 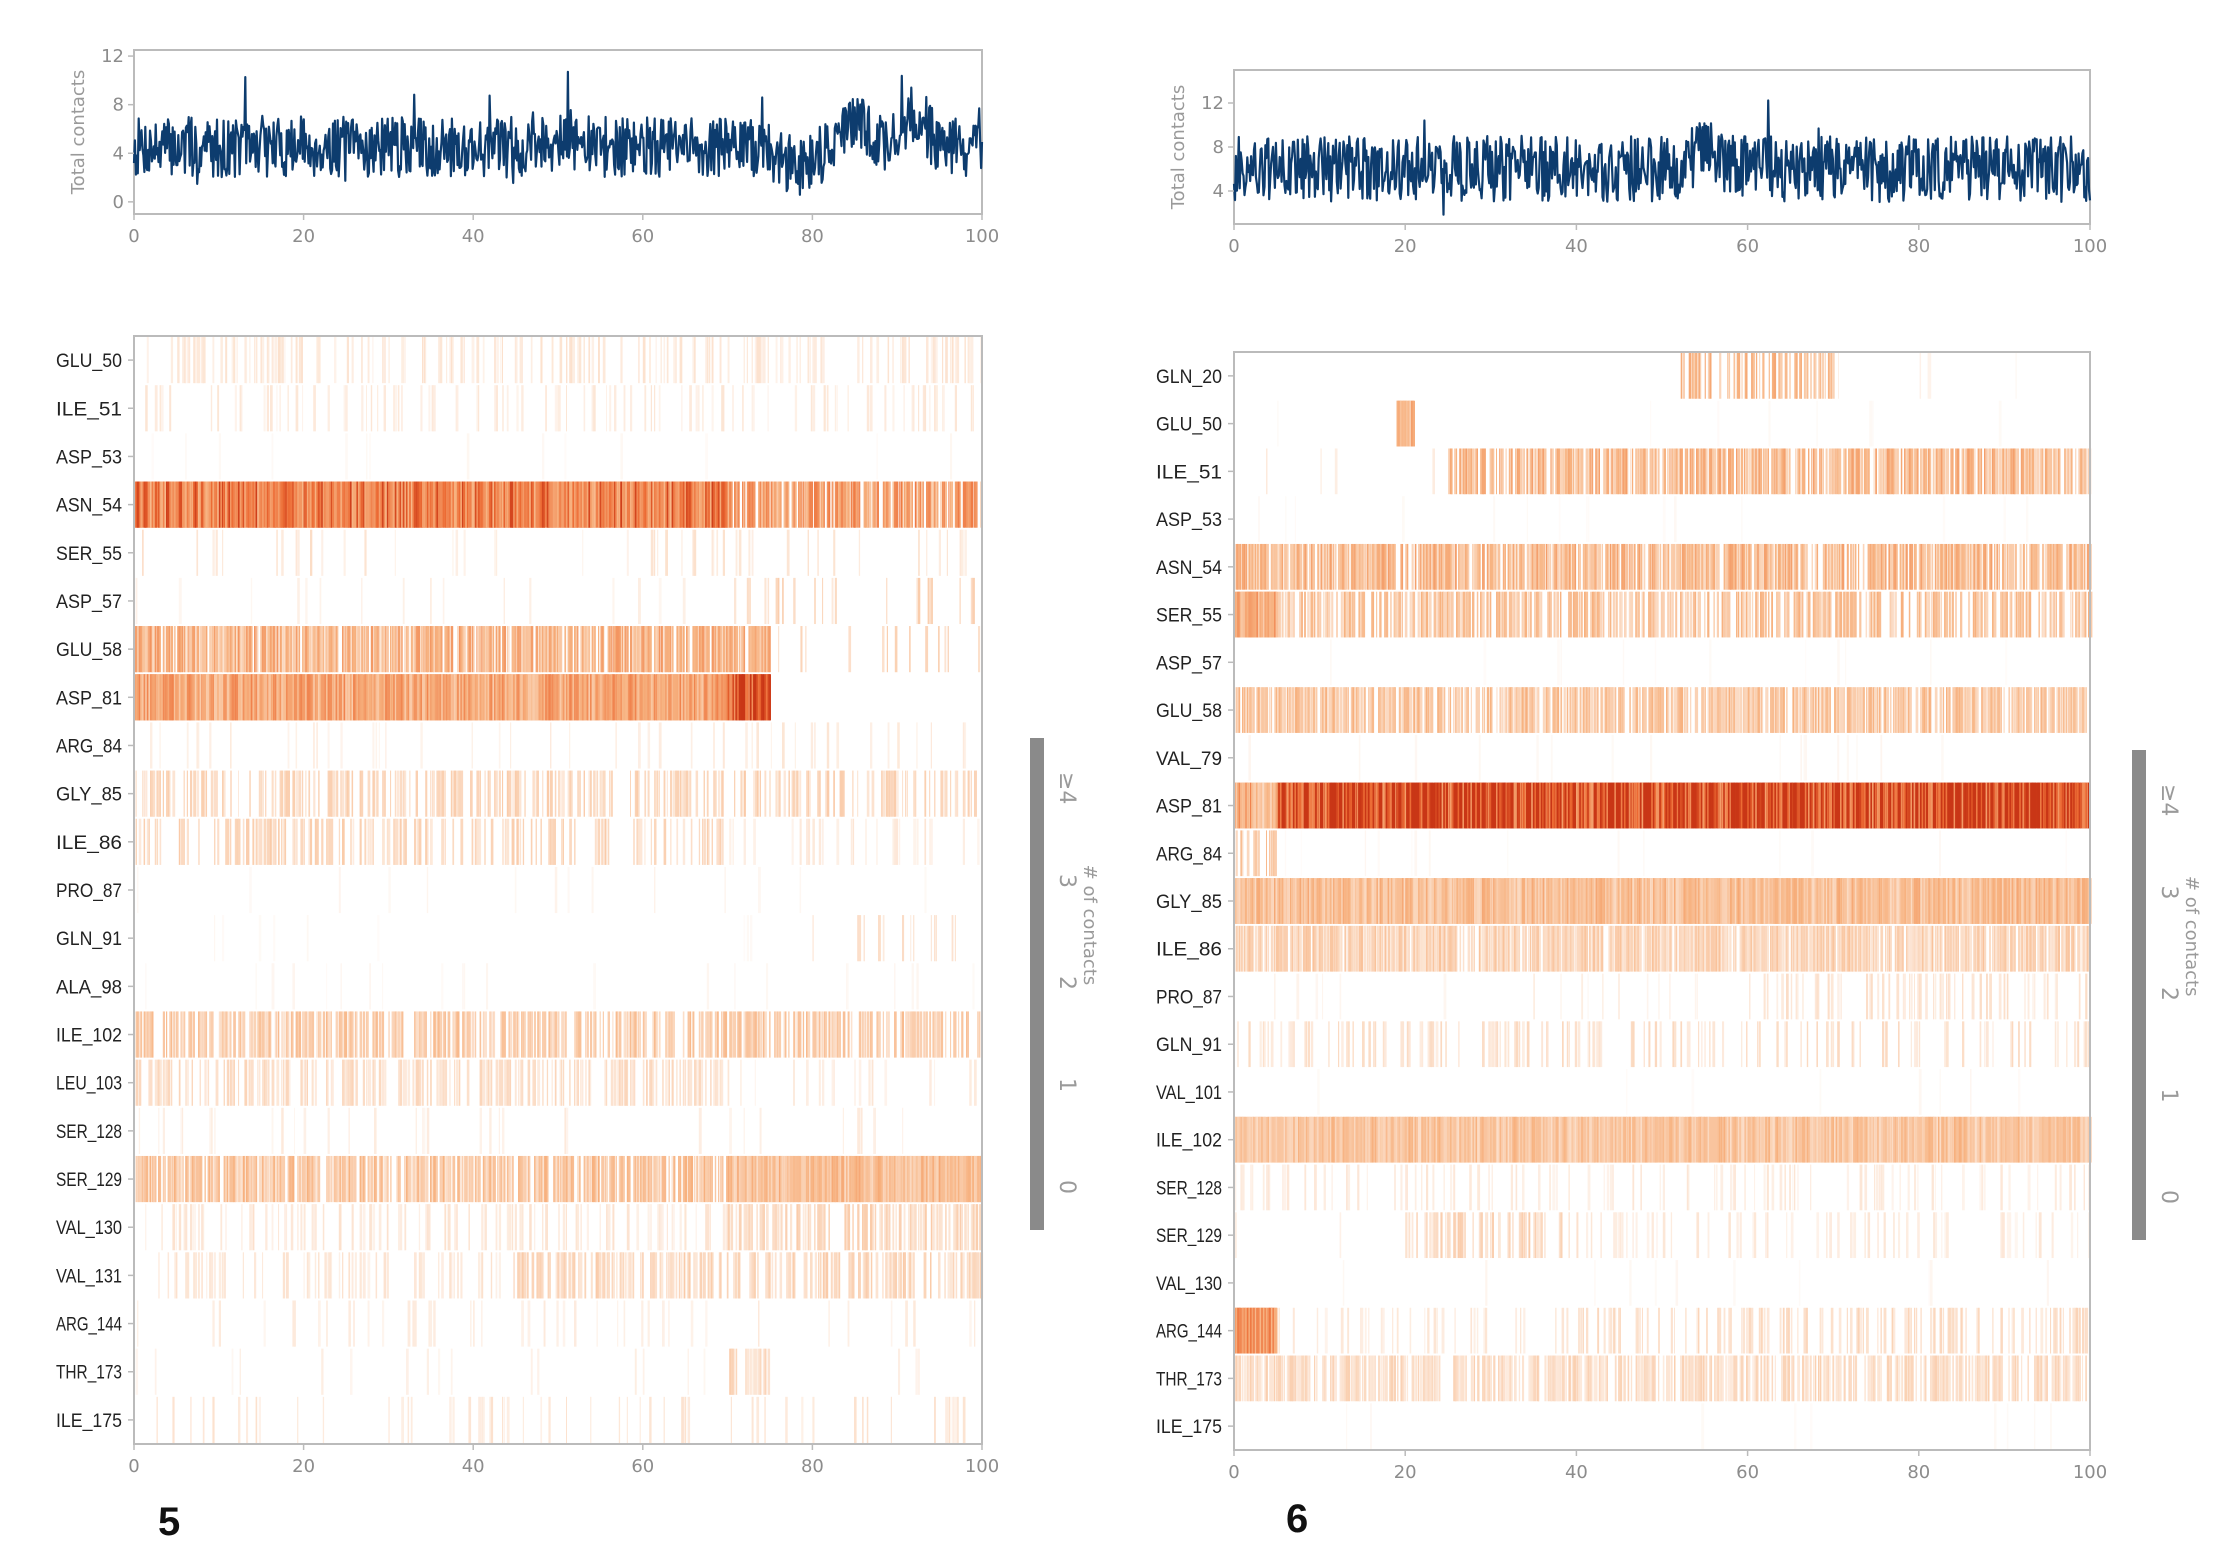 I want to click on panel-number: 5, so click(x=169, y=1522).